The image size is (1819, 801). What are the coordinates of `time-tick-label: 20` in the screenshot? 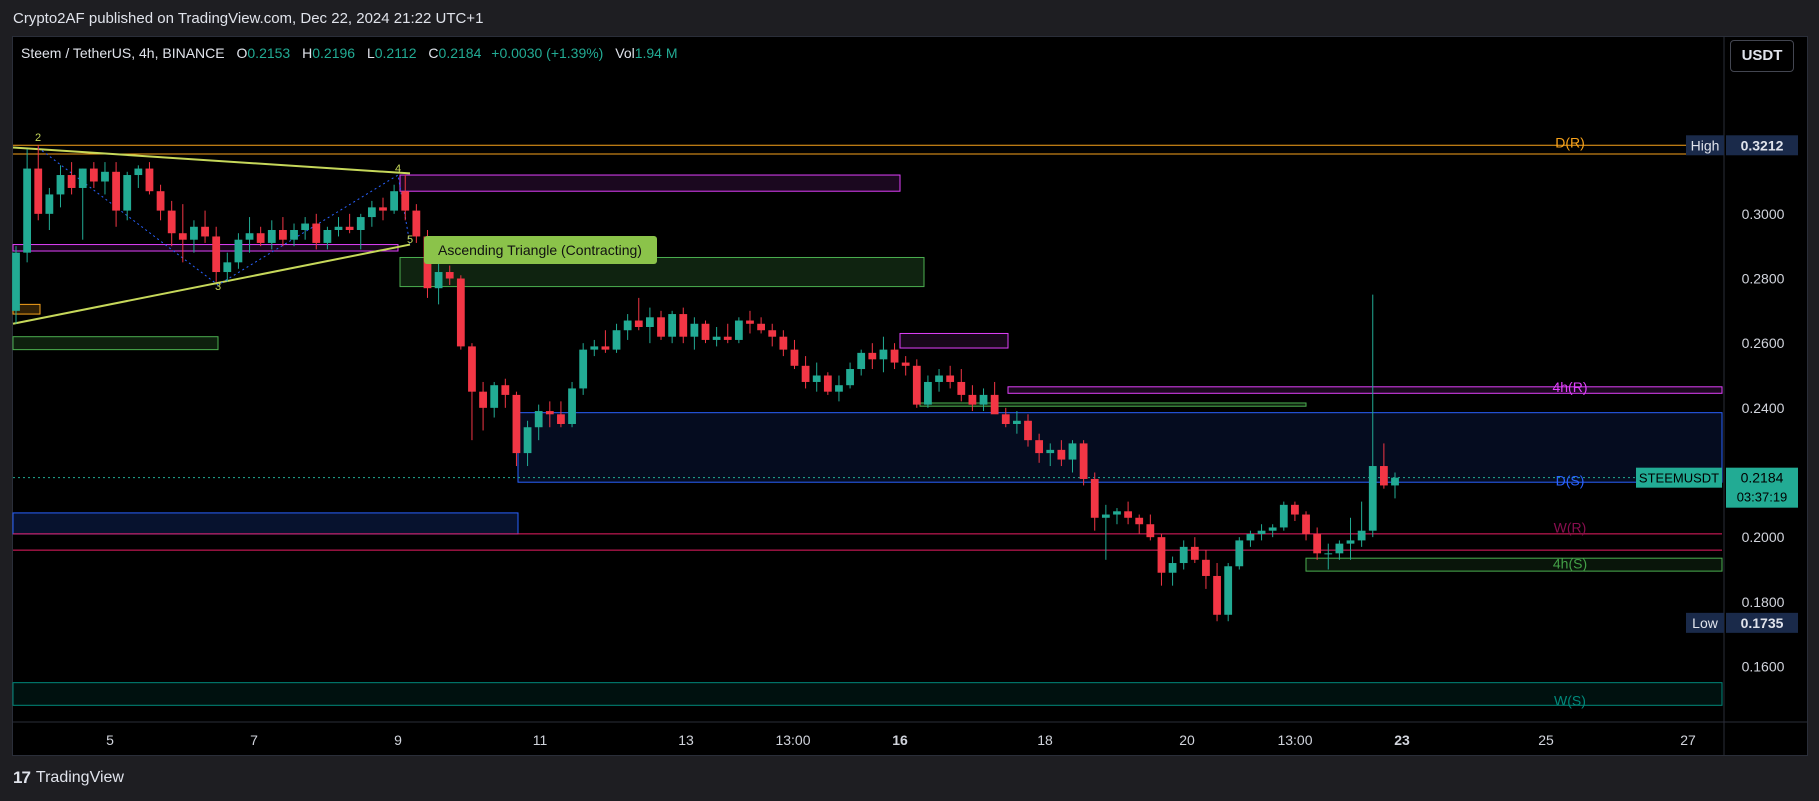 It's located at (1187, 740).